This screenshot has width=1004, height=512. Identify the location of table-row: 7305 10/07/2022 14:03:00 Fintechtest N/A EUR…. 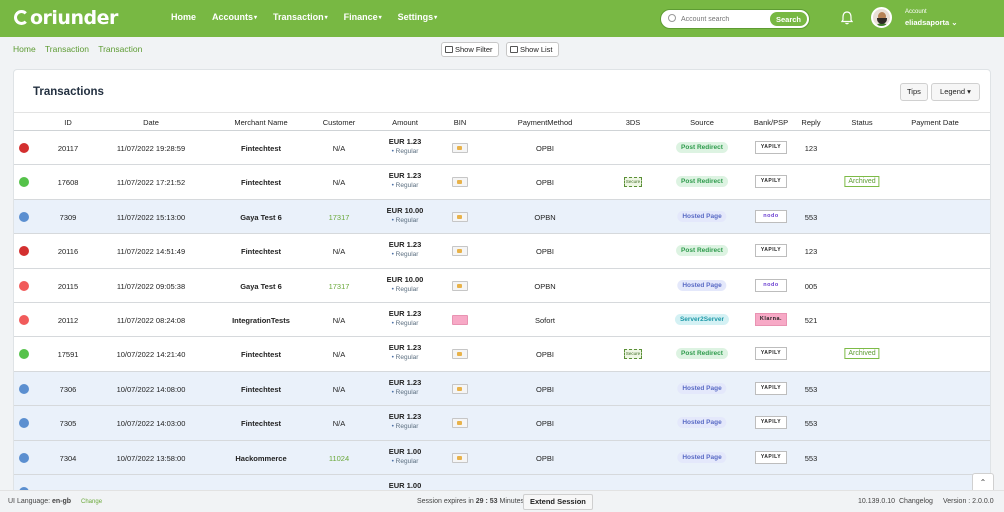
(502, 423).